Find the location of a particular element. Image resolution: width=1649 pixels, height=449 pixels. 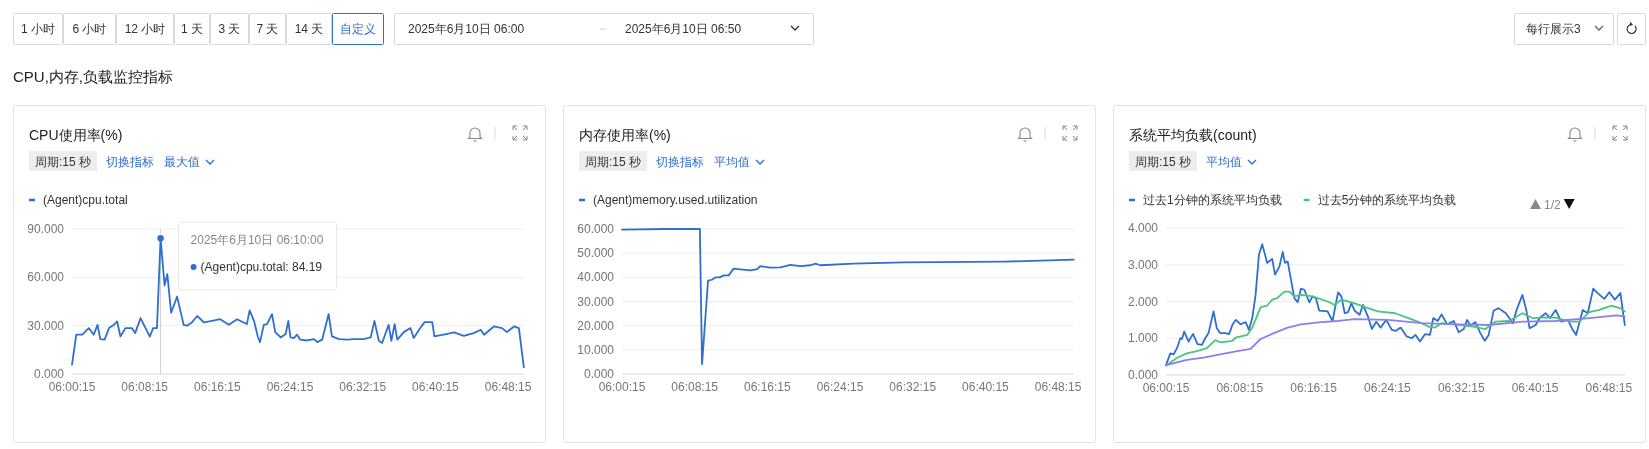

text: 2025年6月10日 06:50 is located at coordinates (683, 29).